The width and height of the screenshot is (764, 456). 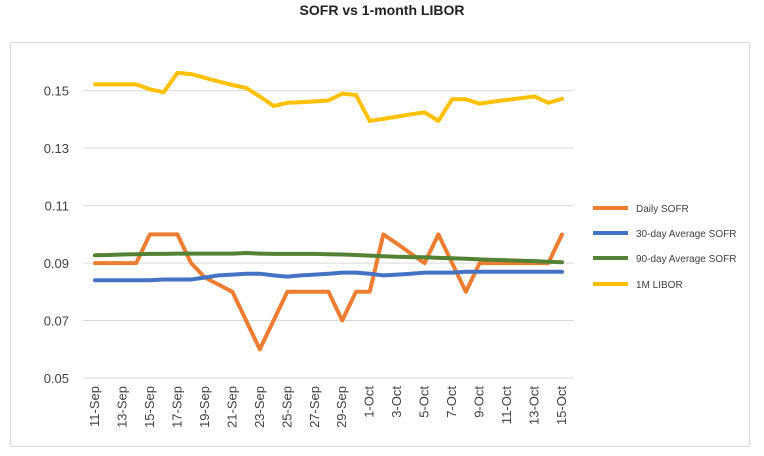 What do you see at coordinates (56, 148) in the screenshot?
I see `y-tick-label: 0.13` at bounding box center [56, 148].